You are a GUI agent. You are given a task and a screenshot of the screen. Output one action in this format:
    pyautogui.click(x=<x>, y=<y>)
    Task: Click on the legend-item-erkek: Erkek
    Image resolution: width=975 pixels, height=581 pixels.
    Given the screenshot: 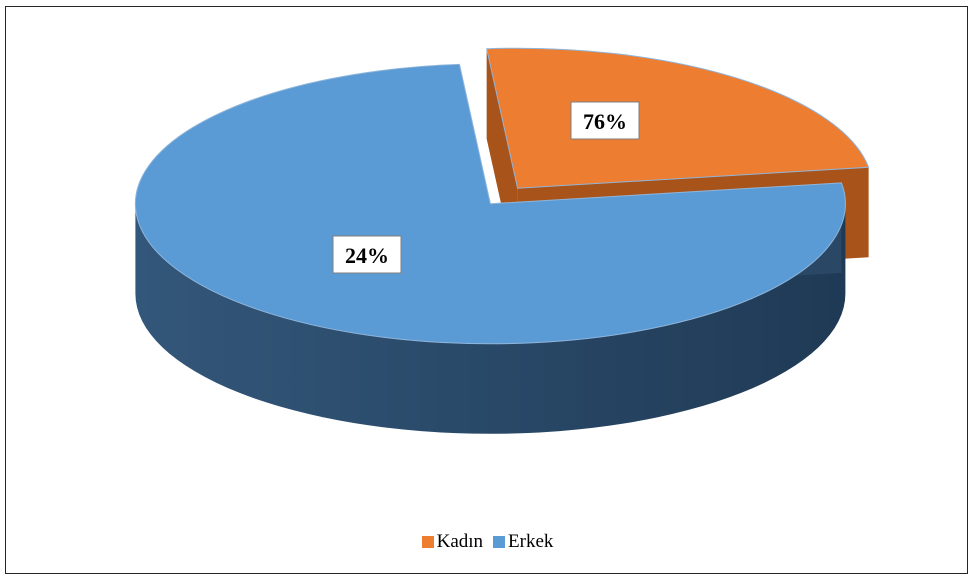 What is the action you would take?
    pyautogui.click(x=523, y=542)
    